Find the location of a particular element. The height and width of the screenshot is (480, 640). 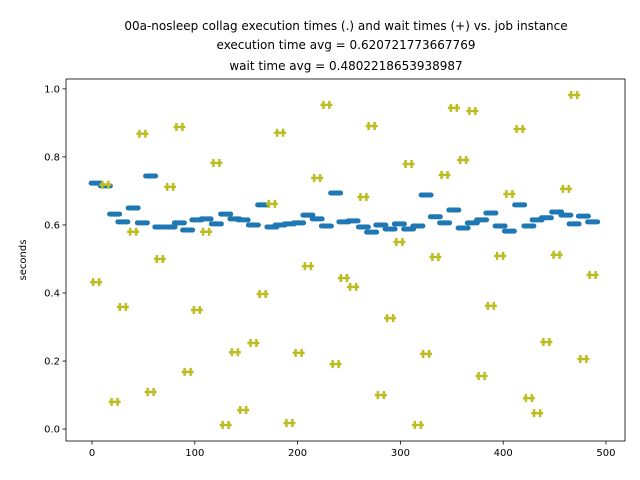

x-tick-label: 200 is located at coordinates (297, 453).